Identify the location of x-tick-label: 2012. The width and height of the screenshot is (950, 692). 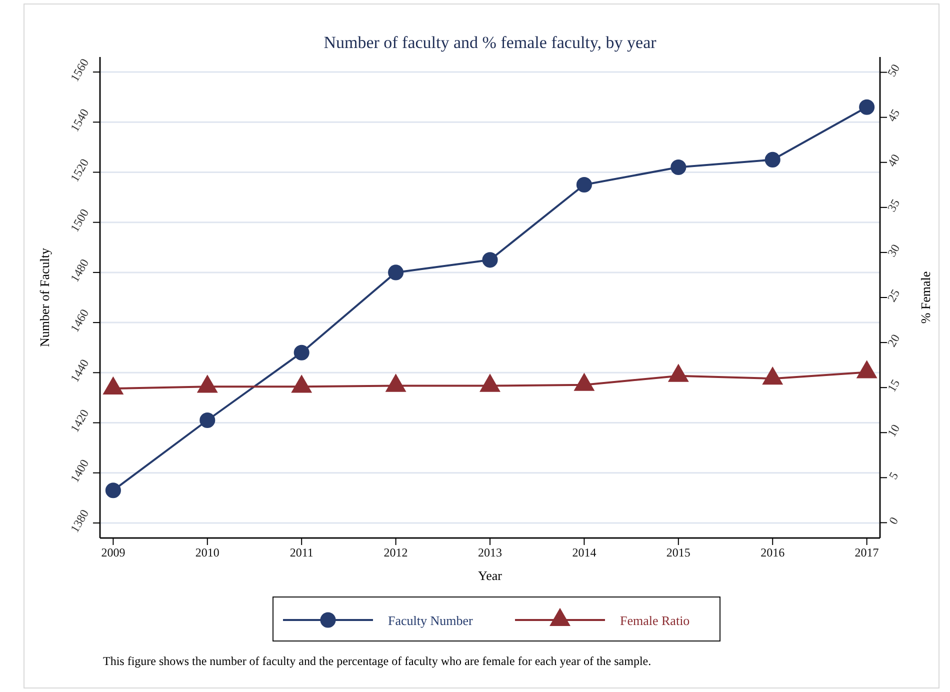
(396, 553).